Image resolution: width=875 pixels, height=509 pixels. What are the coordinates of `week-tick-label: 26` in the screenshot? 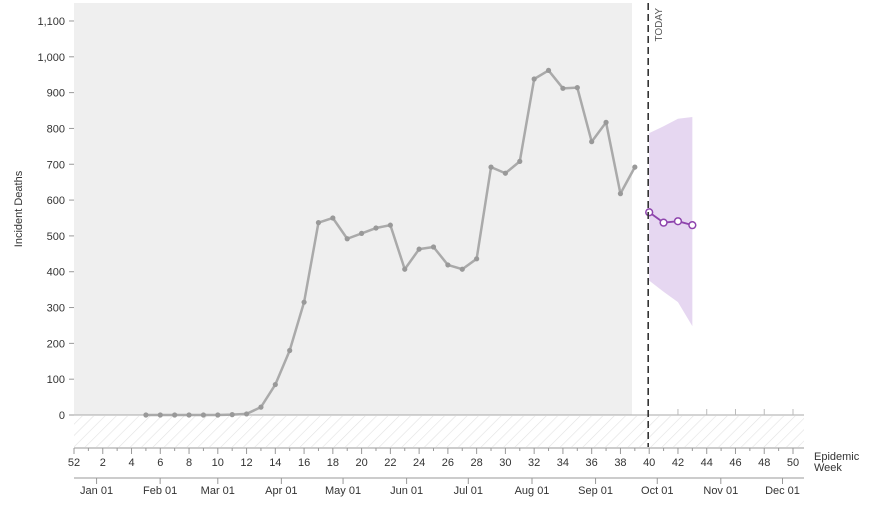 It's located at (448, 463).